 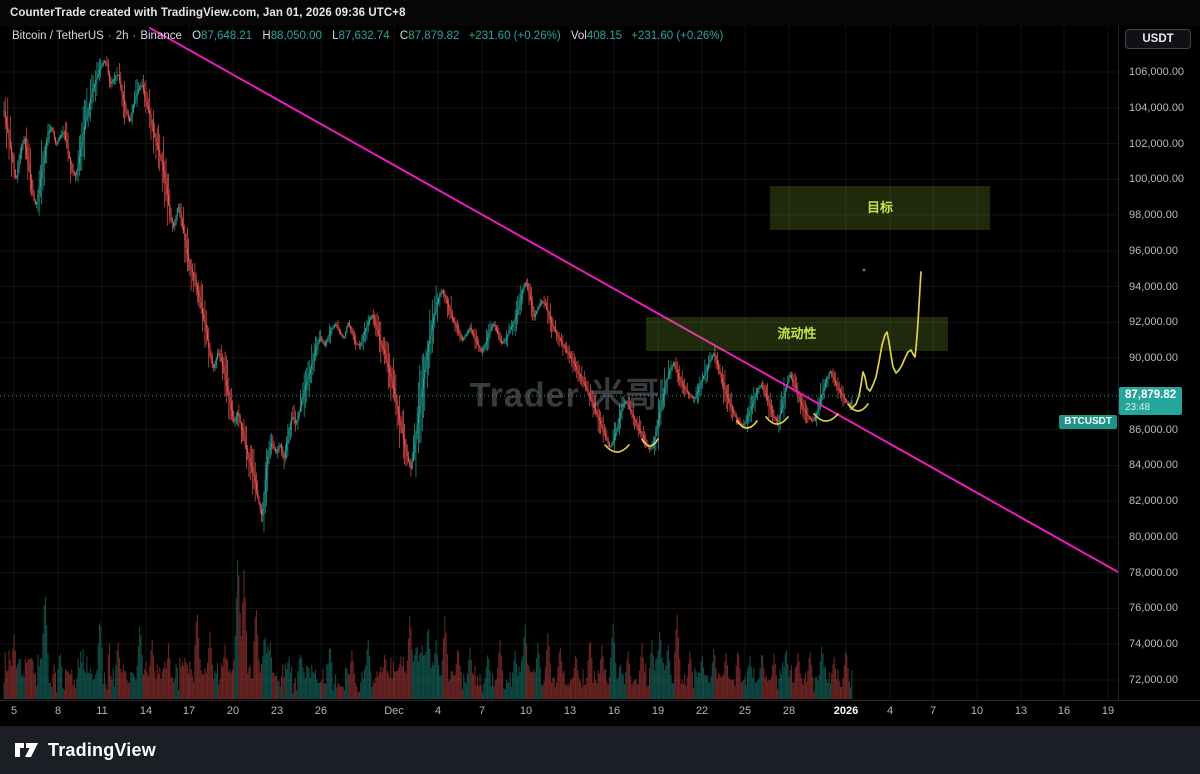 What do you see at coordinates (122, 36) in the screenshot?
I see `legend-interval: 2h` at bounding box center [122, 36].